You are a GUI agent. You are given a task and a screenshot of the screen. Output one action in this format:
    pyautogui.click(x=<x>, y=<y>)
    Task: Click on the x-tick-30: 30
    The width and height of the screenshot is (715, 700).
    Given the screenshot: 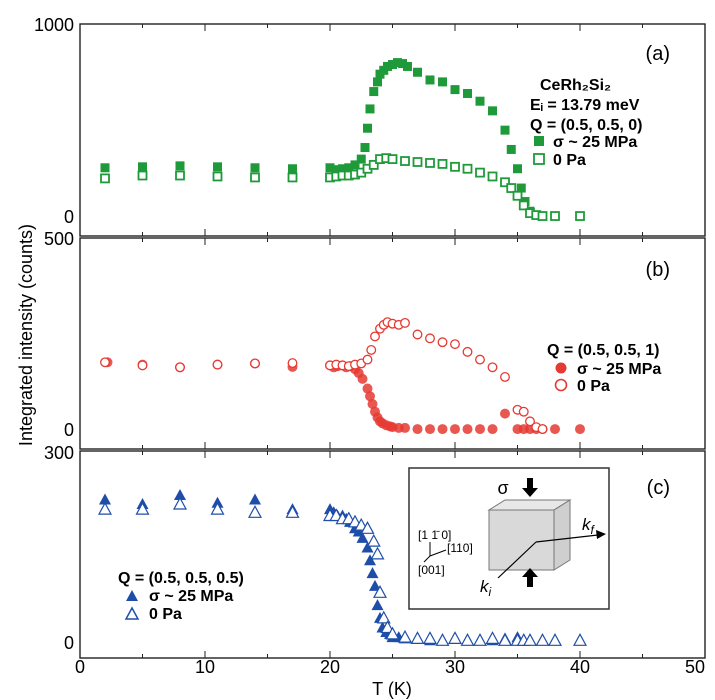 What is the action you would take?
    pyautogui.click(x=455, y=667)
    